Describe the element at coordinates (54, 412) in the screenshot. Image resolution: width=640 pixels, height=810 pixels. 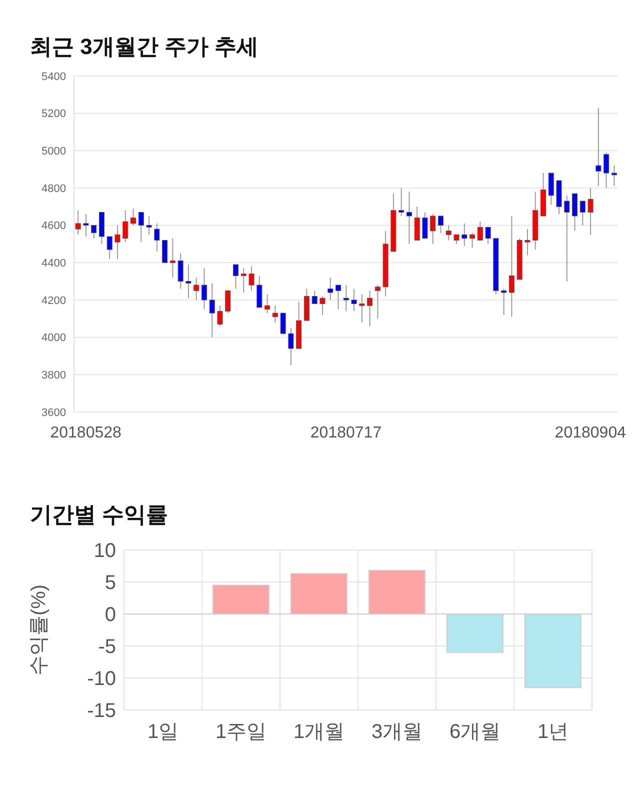
I see `y-tick-label: 3600` at that location.